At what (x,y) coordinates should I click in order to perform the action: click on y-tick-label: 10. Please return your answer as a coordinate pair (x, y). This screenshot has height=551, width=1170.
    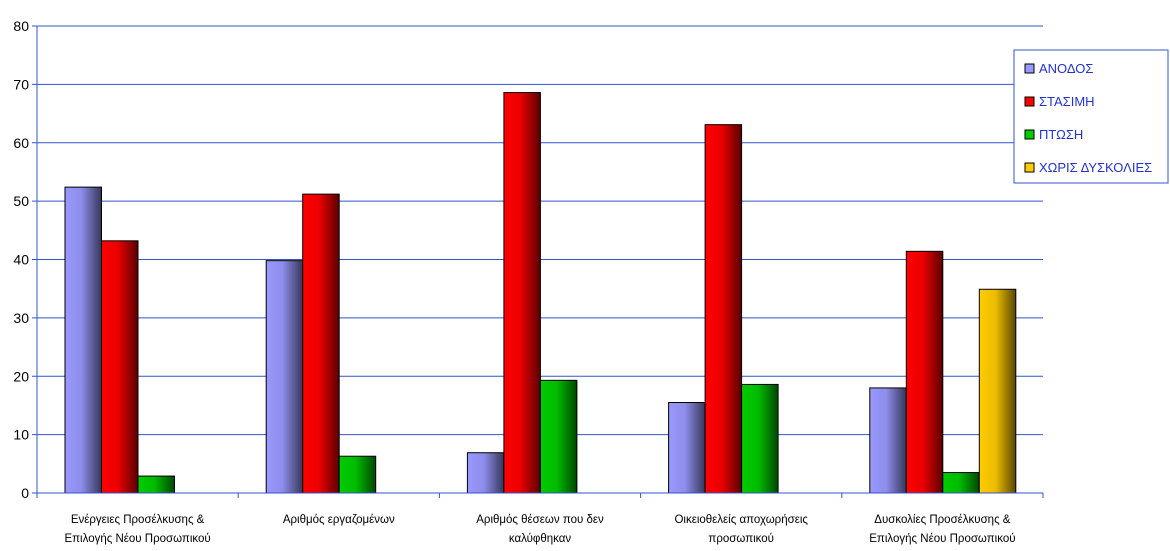
    Looking at the image, I should click on (21, 435).